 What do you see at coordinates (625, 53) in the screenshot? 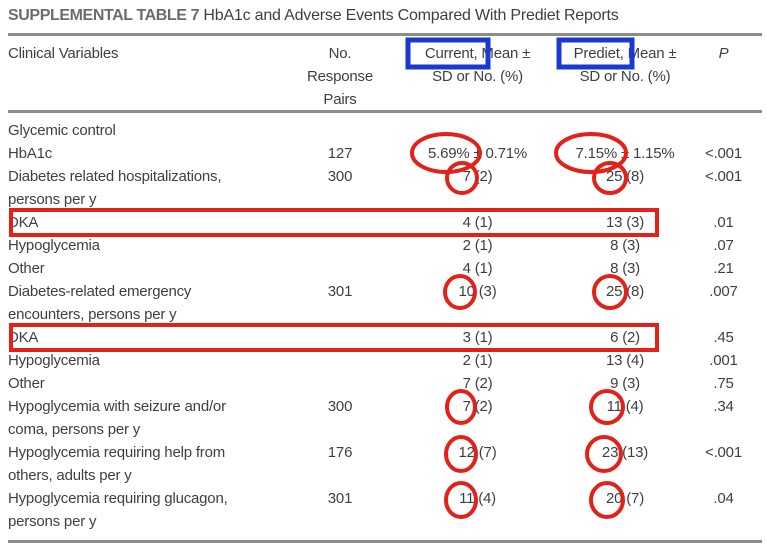
I see `col-header-prediet: Prediet, Mean ±` at bounding box center [625, 53].